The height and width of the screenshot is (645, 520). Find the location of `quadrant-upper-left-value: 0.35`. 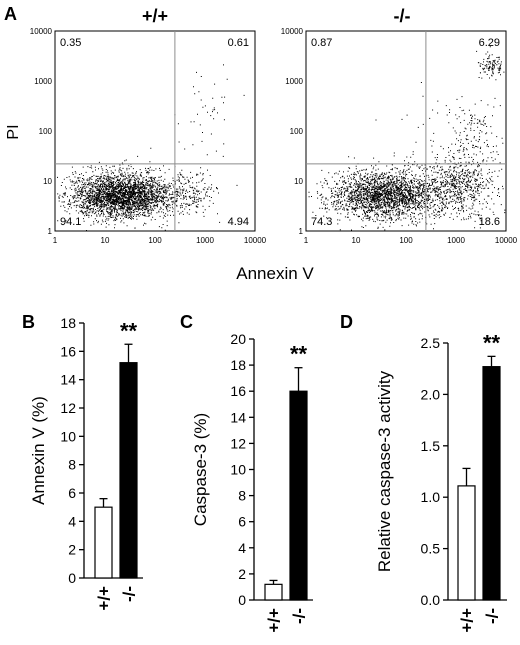

quadrant-upper-left-value: 0.35 is located at coordinates (70, 43).